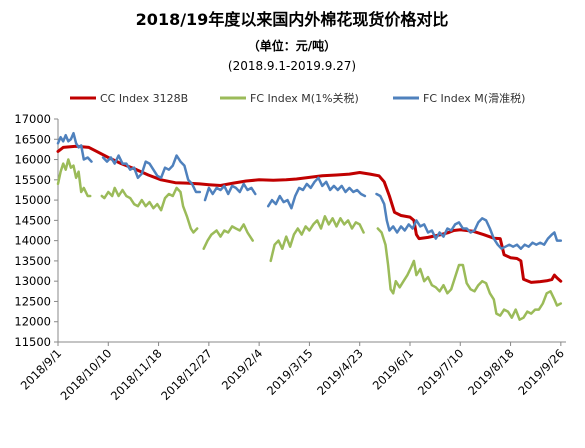 The image size is (585, 448). I want to click on x-tick-label: 2018/9/1, so click(41, 369).